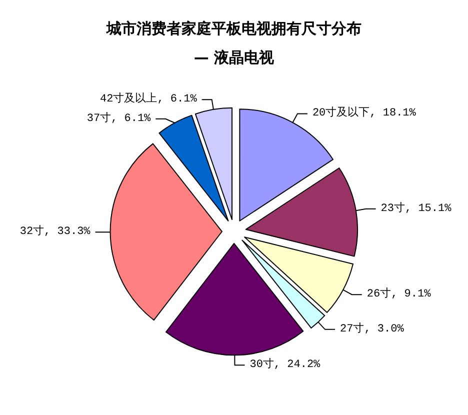 The image size is (468, 415). Describe the element at coordinates (416, 207) in the screenshot. I see `slice-label: 23寸, 15.1%` at that location.